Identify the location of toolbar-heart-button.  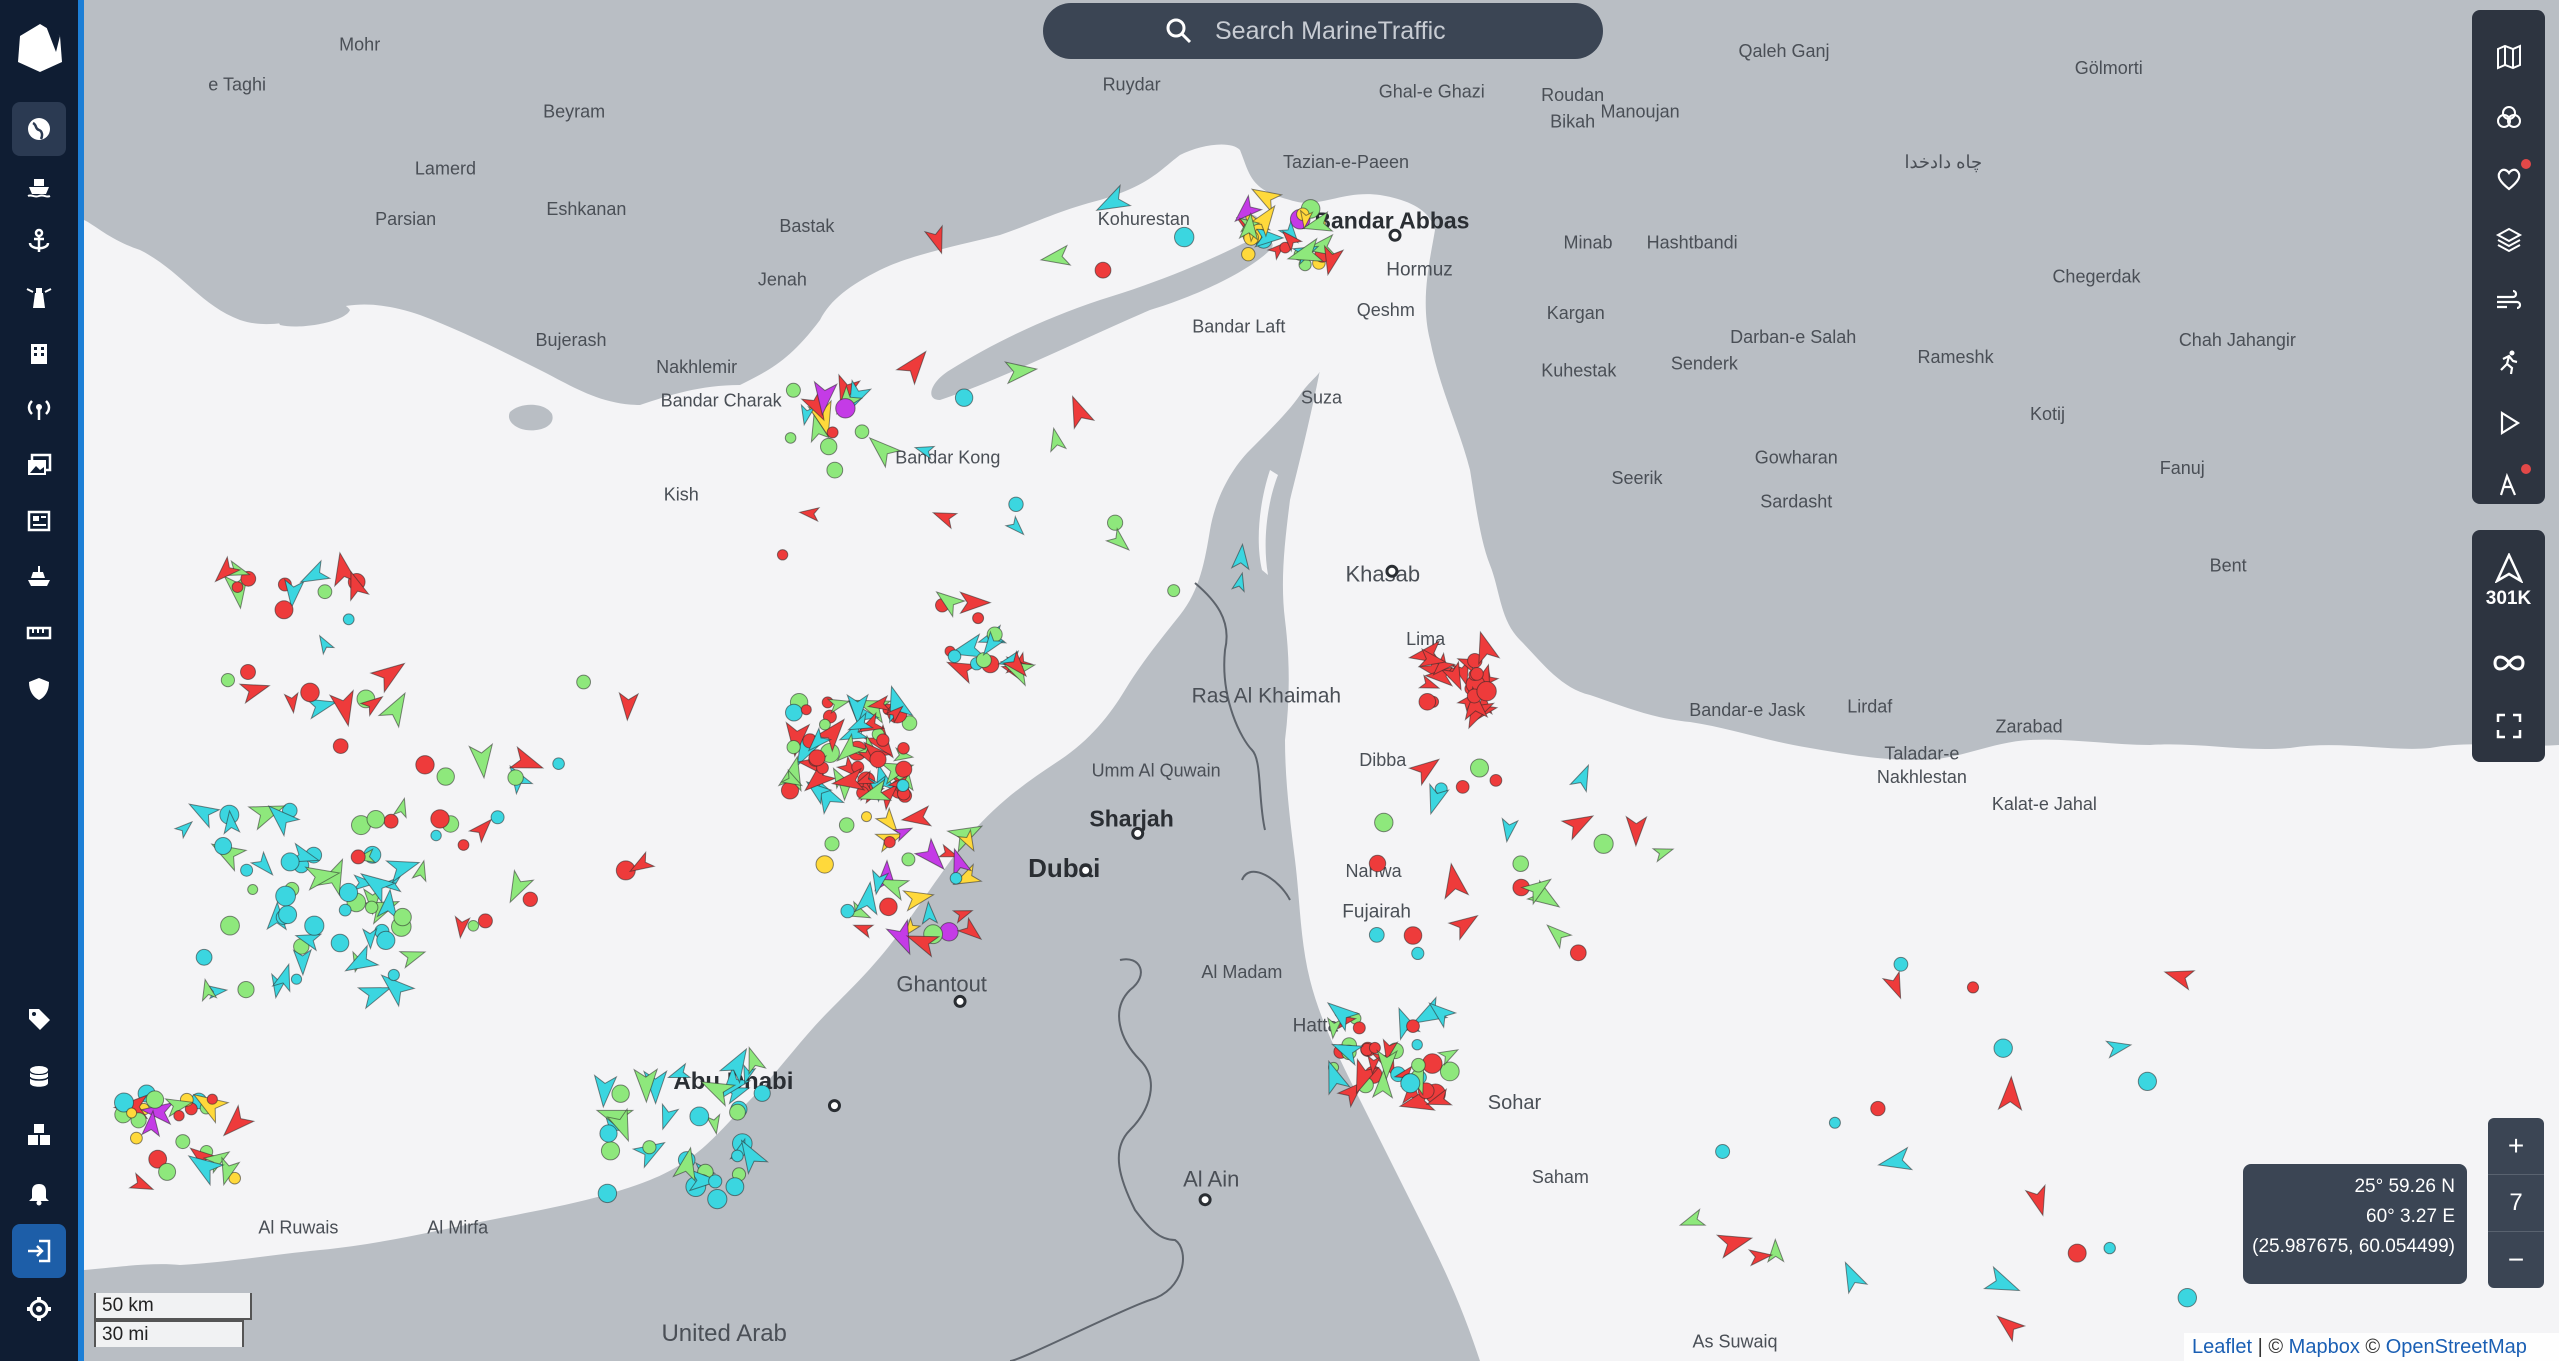
(2508, 179).